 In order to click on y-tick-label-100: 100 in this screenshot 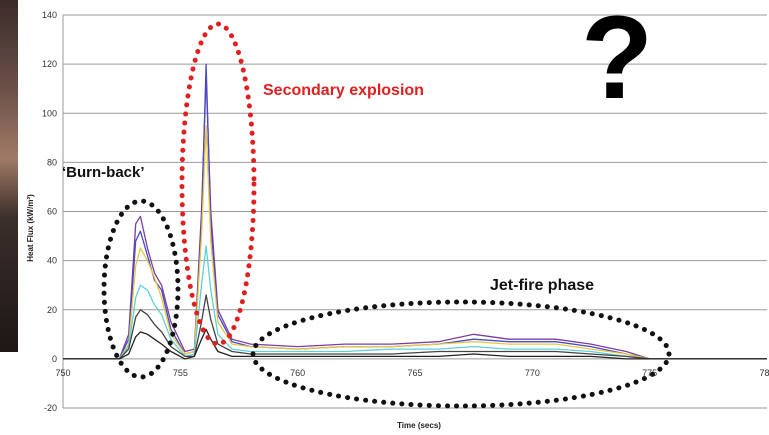, I will do `click(49, 113)`.